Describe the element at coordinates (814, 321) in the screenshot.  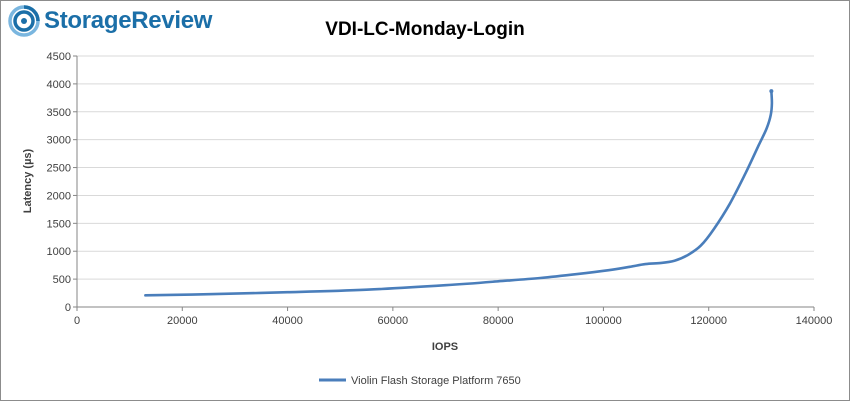
I see `x-tick-label: 140000` at that location.